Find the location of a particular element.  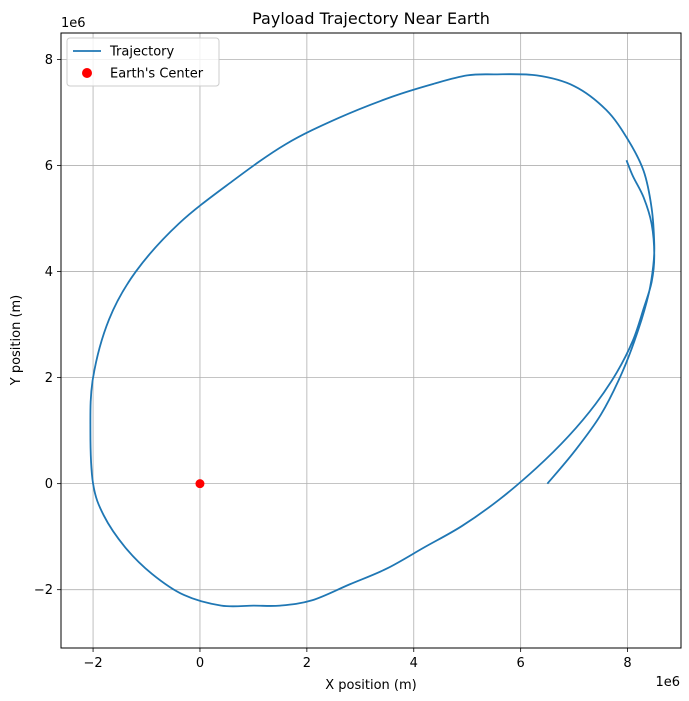

y-tick-label: 2 is located at coordinates (49, 378).